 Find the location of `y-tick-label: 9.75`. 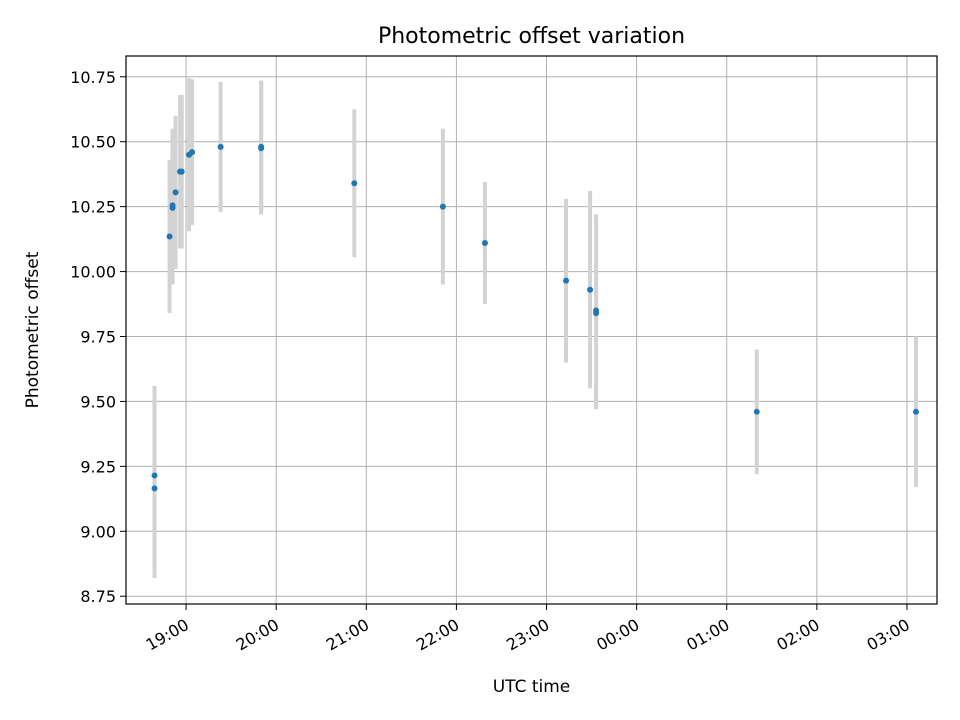

y-tick-label: 9.75 is located at coordinates (98, 336).